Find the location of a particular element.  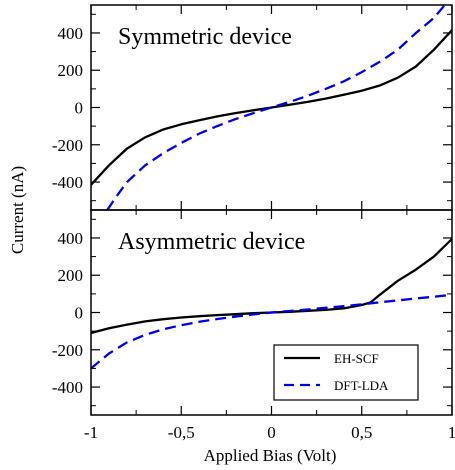

legend-box is located at coordinates (346, 372).